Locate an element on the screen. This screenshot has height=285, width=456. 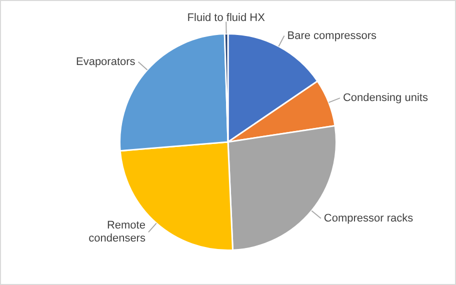
slice-label: Condensing units is located at coordinates (385, 98).